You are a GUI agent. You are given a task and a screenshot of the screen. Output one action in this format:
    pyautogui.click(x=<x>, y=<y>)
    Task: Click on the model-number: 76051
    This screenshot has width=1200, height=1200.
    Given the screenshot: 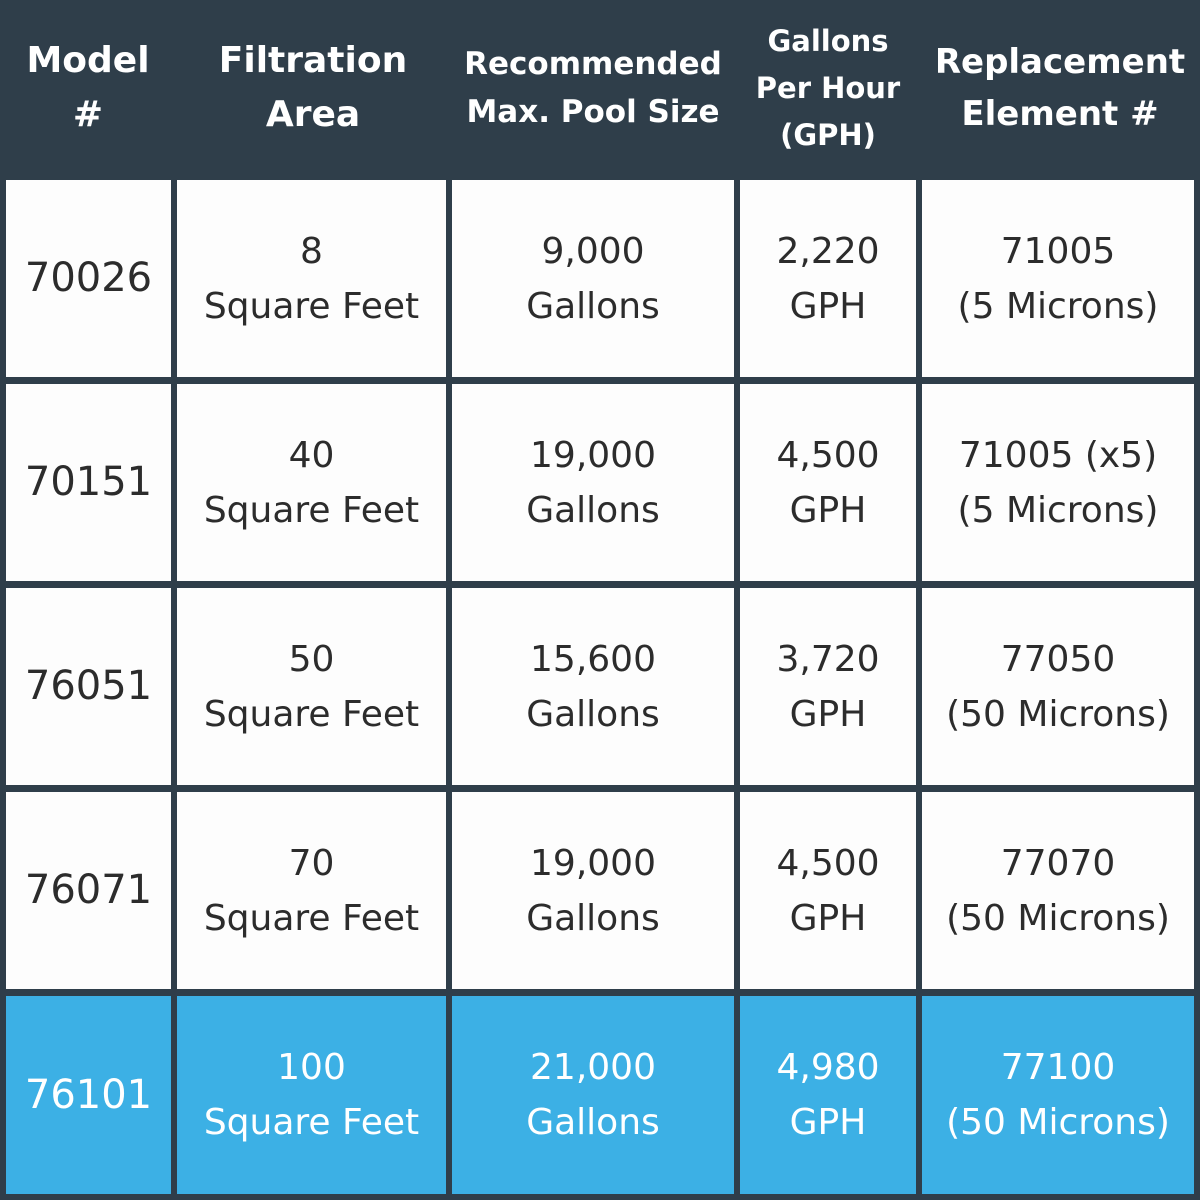 What is the action you would take?
    pyautogui.click(x=88, y=686)
    